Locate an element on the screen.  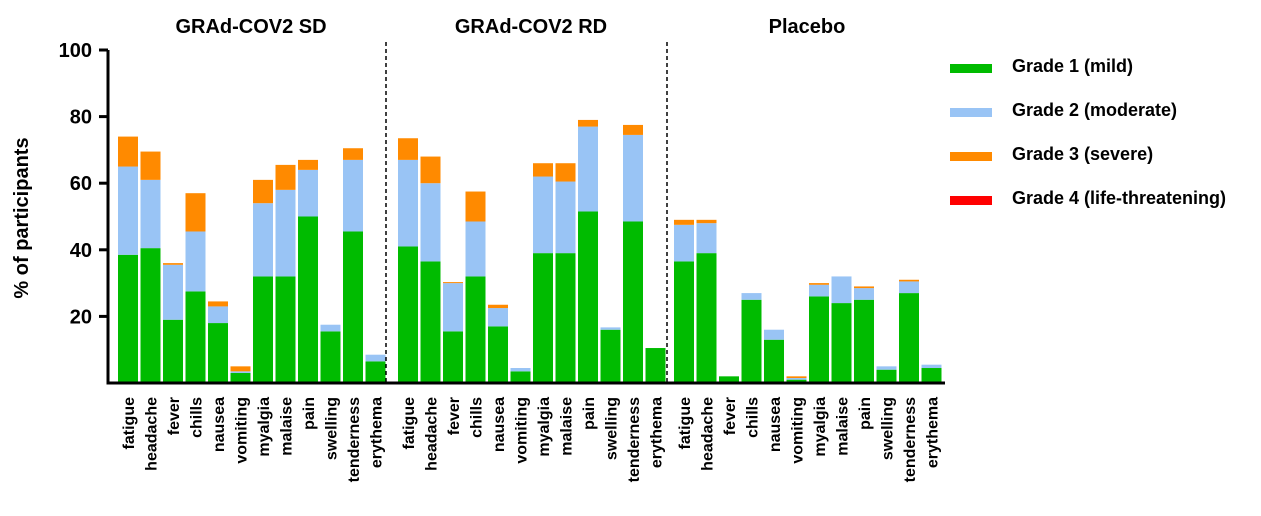
x-tick-label: swelling is located at coordinates (888, 428).